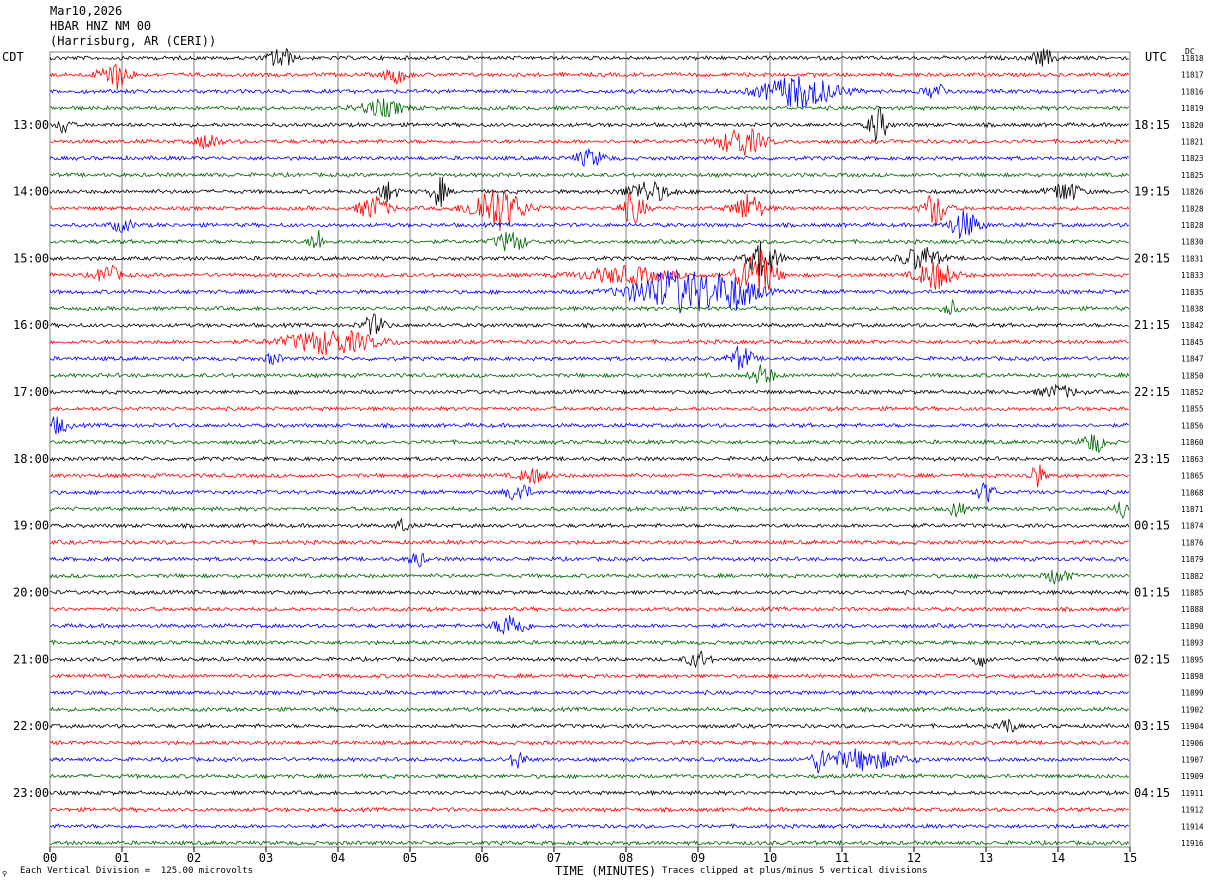  I want to click on right-hour-label: 00:15, so click(1152, 526).